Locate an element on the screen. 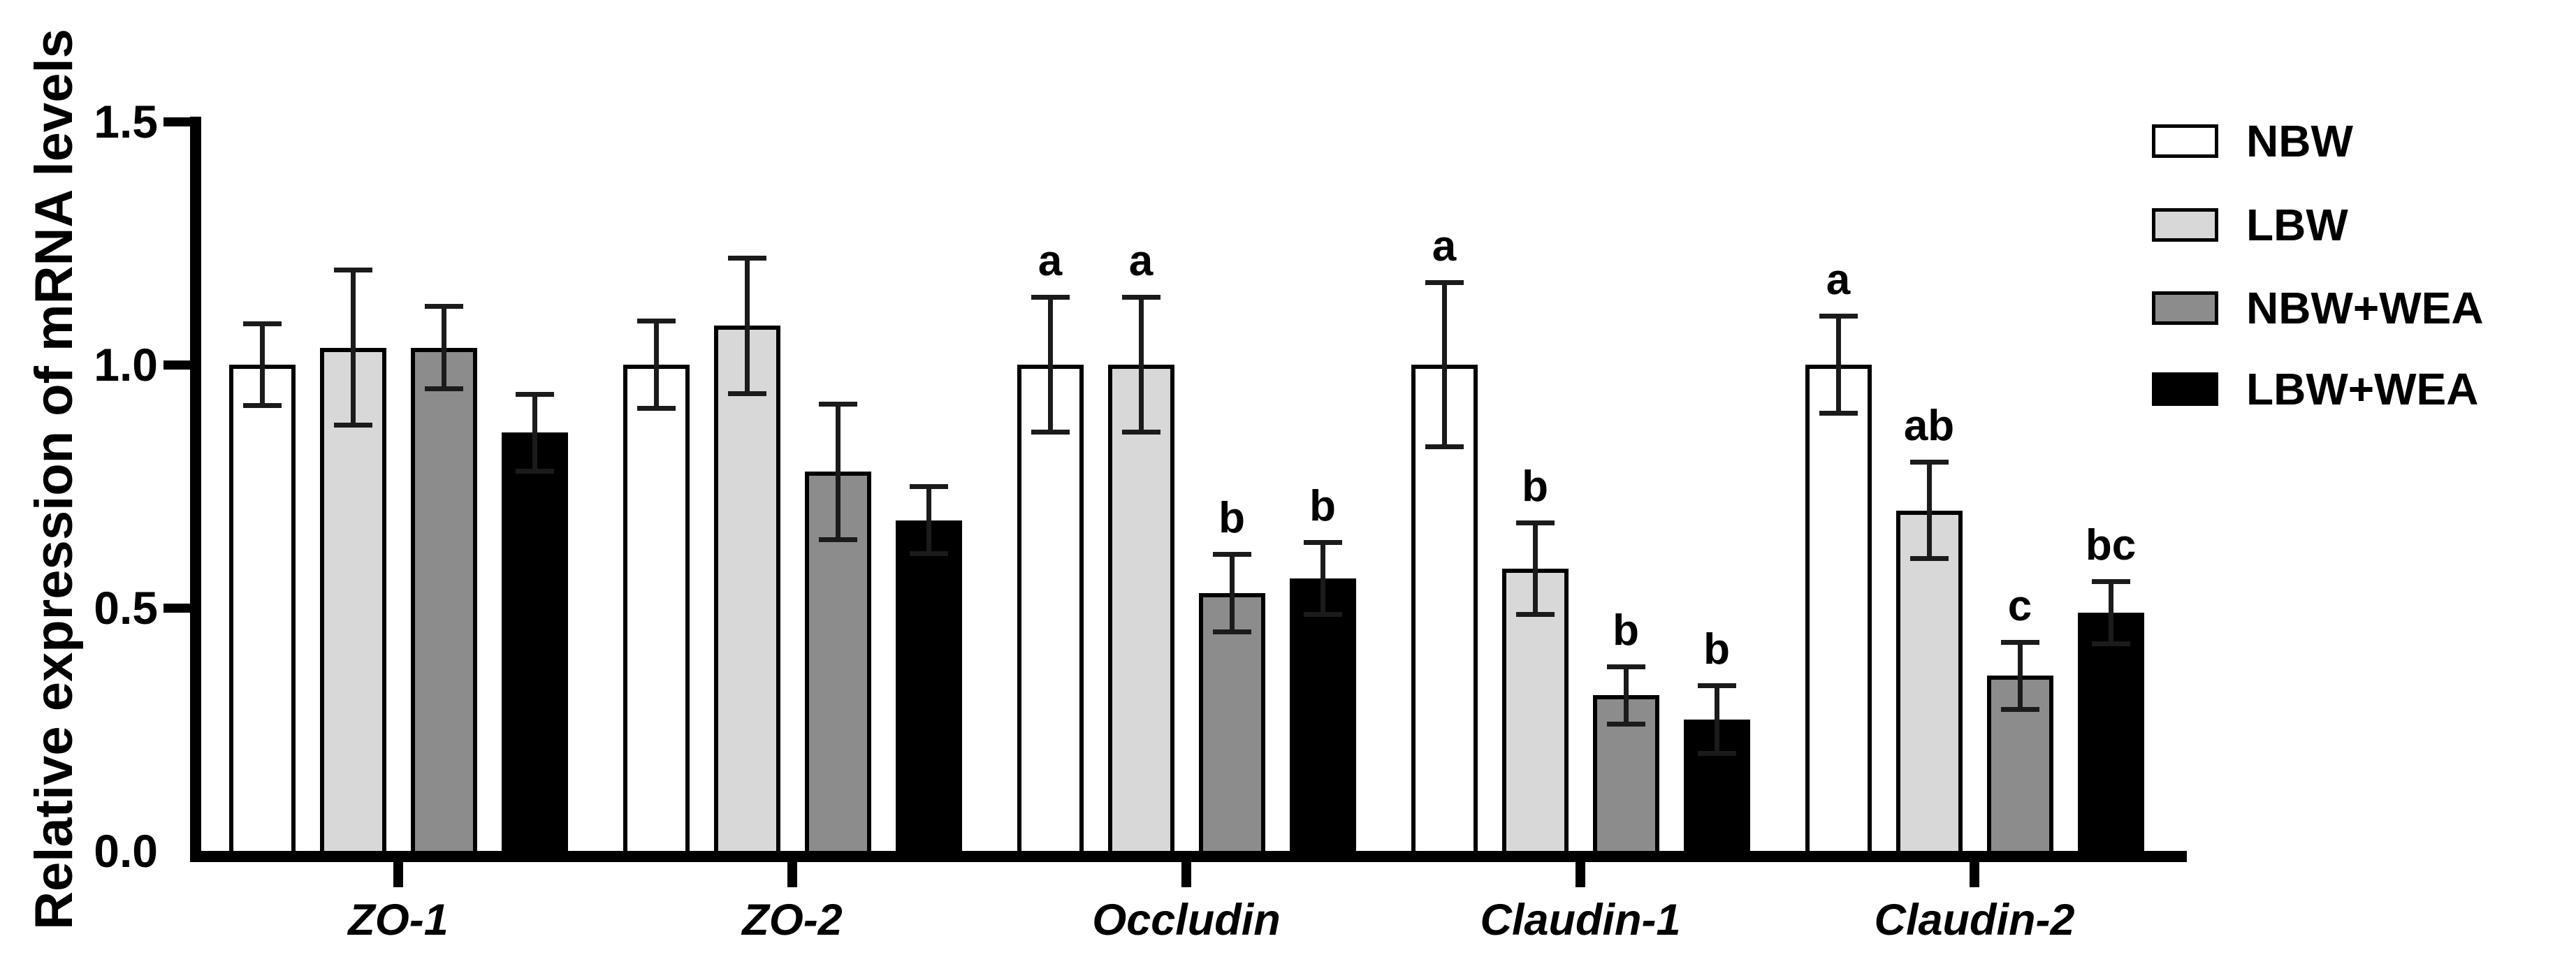 Image resolution: width=2576 pixels, height=955 pixels. legend-swatch-nbw is located at coordinates (2185, 141).